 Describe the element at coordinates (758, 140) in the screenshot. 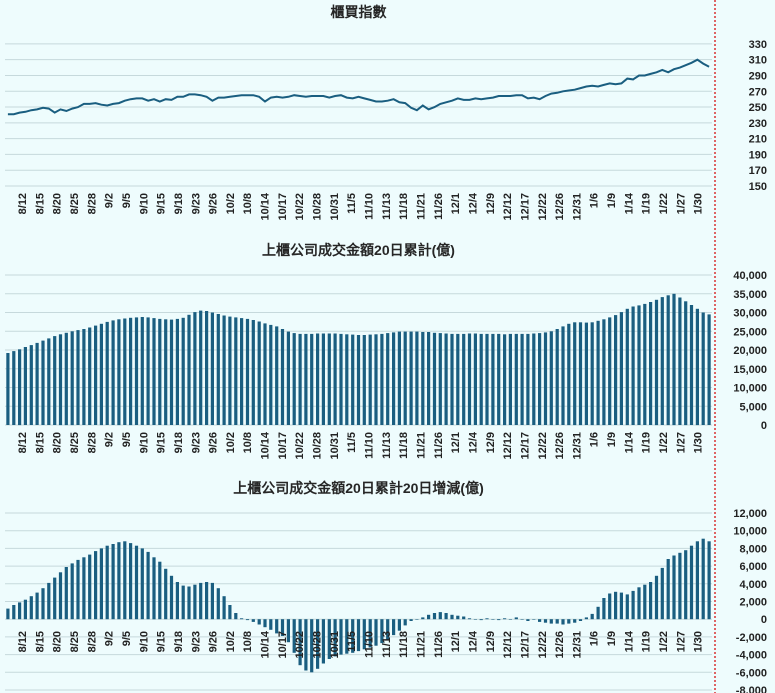

I see `y-tick-label: 210` at that location.